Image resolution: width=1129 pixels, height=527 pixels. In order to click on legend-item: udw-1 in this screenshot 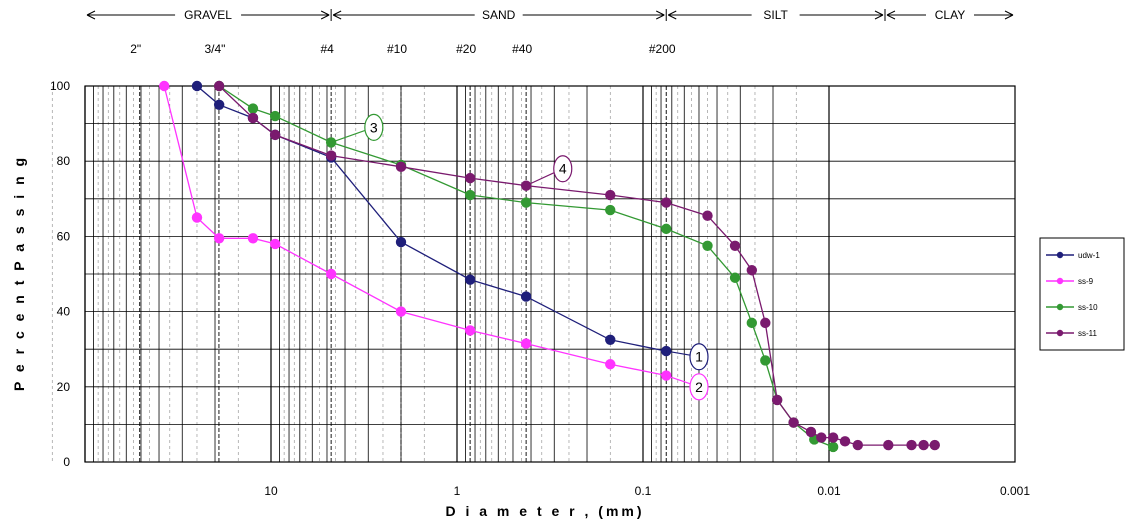, I will do `click(1073, 255)`.